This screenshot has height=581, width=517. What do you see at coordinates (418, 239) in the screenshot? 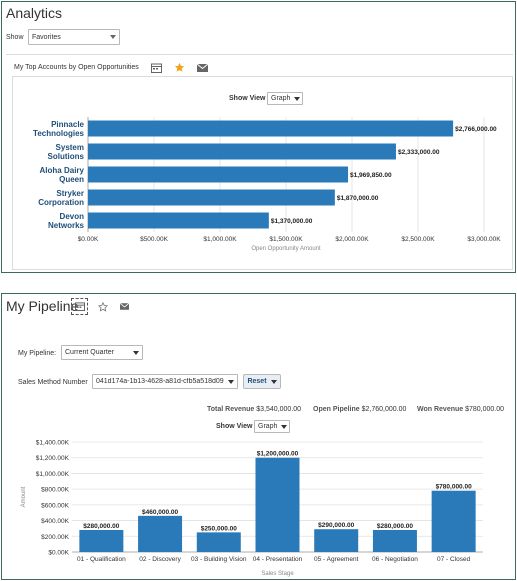
I see `x-tick-label: $2,500.00K` at bounding box center [418, 239].